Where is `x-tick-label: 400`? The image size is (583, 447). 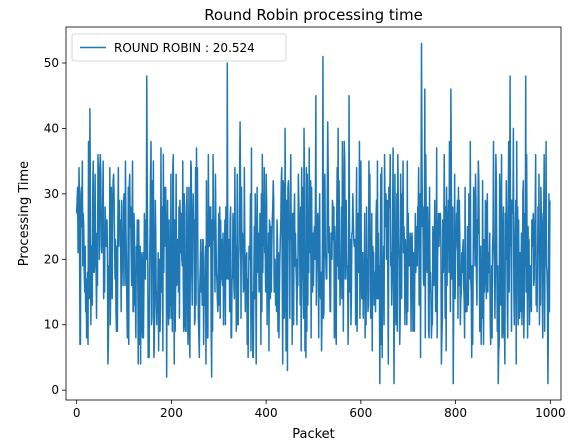 x-tick-label: 400 is located at coordinates (266, 413).